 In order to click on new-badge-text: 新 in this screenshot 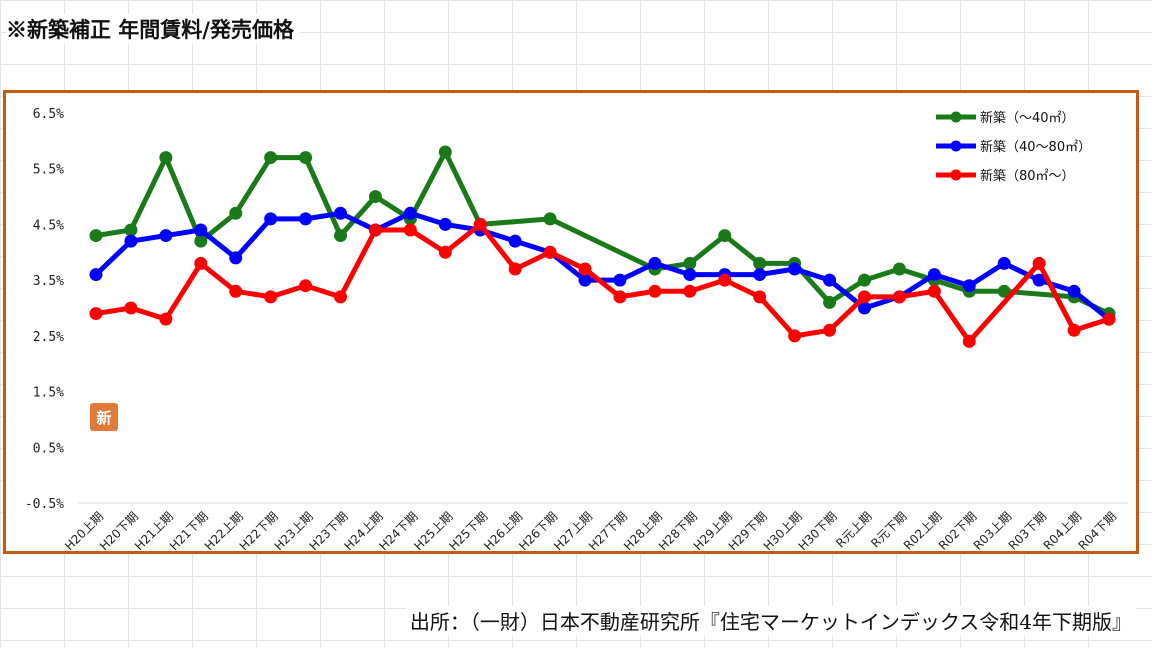, I will do `click(103, 418)`.